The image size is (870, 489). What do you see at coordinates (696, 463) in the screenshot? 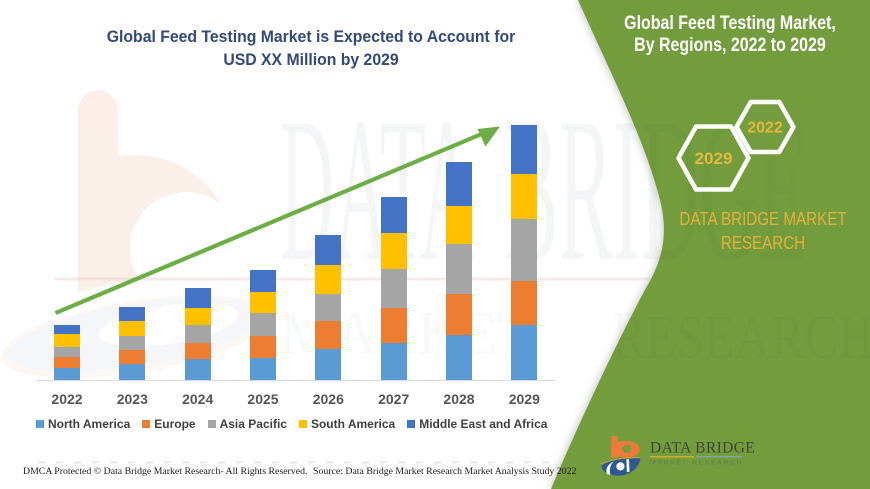
I see `svg-text: MARKET RESEARCH` at bounding box center [696, 463].